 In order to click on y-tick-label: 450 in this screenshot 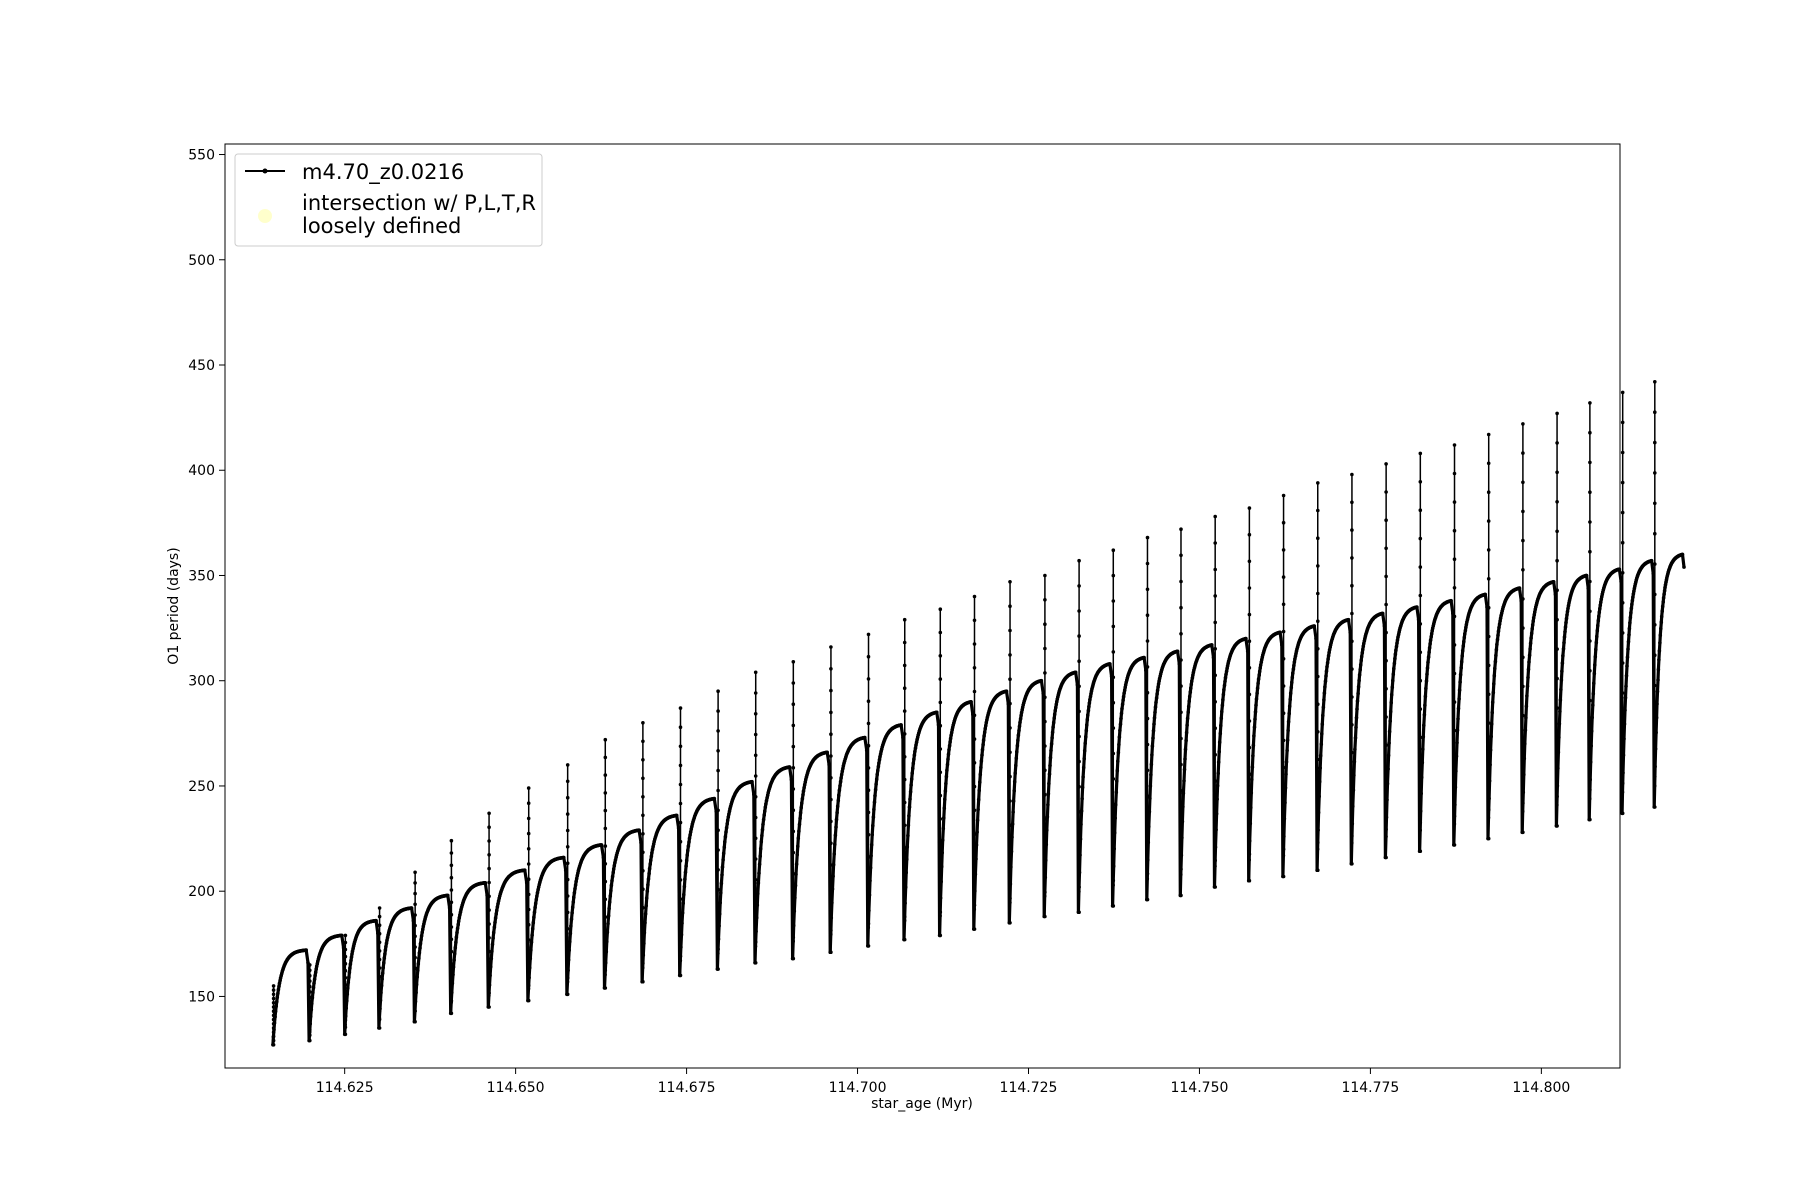, I will do `click(201, 366)`.